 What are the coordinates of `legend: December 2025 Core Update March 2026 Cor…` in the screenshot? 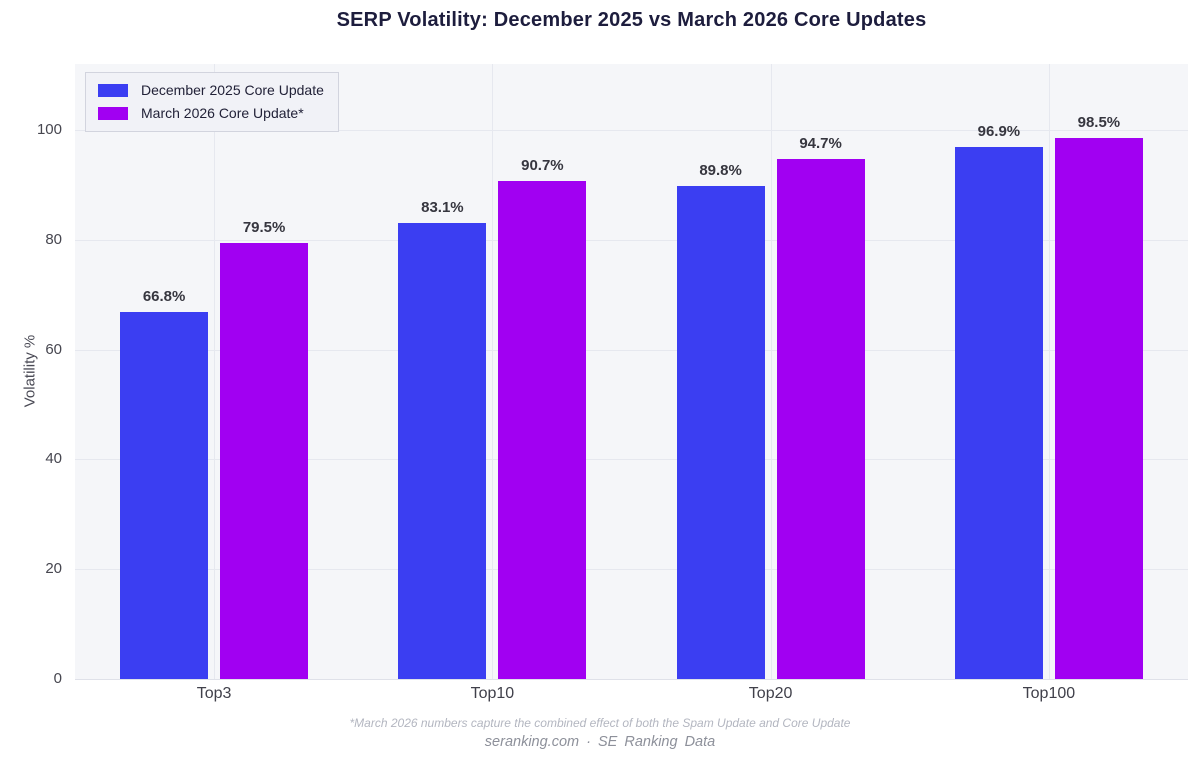 It's located at (212, 102).